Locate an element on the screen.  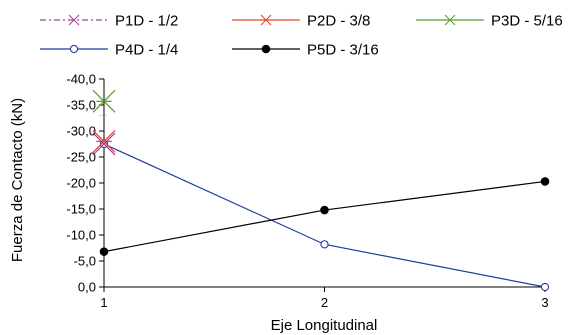
legend-entry: P1D - 1/2 is located at coordinates (109, 21).